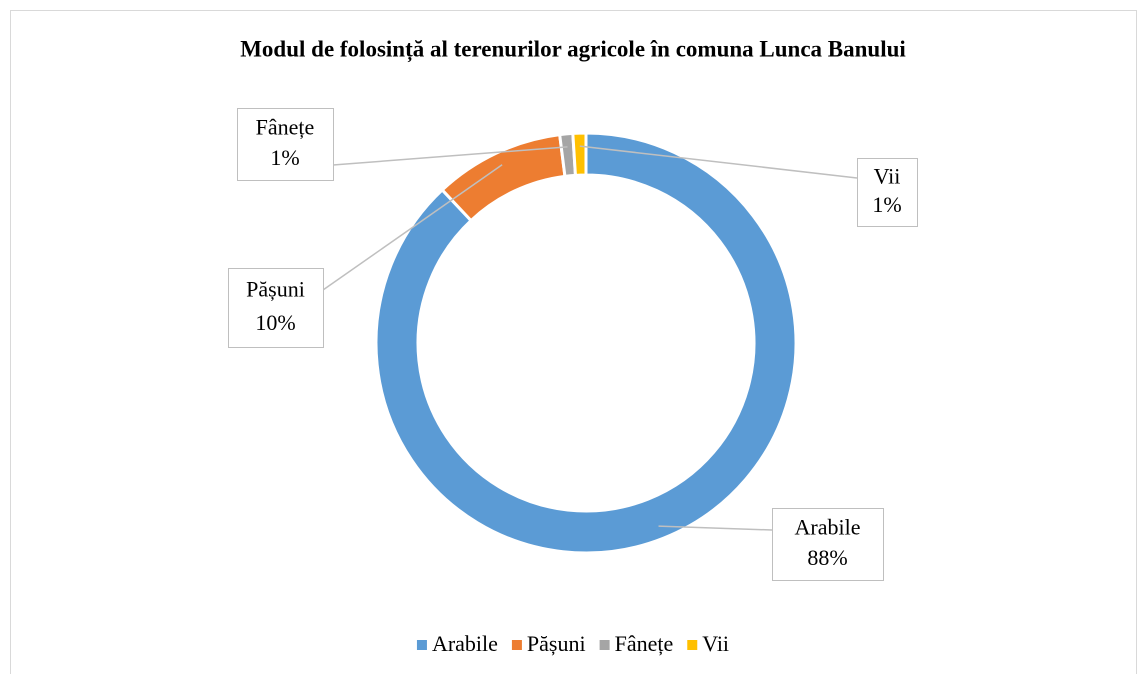  I want to click on data-label-name: Vii, so click(887, 175).